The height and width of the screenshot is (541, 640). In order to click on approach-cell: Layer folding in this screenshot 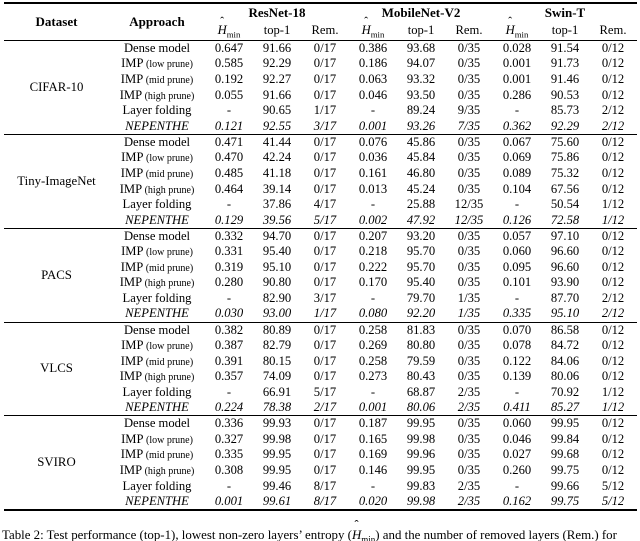, I will do `click(157, 299)`.